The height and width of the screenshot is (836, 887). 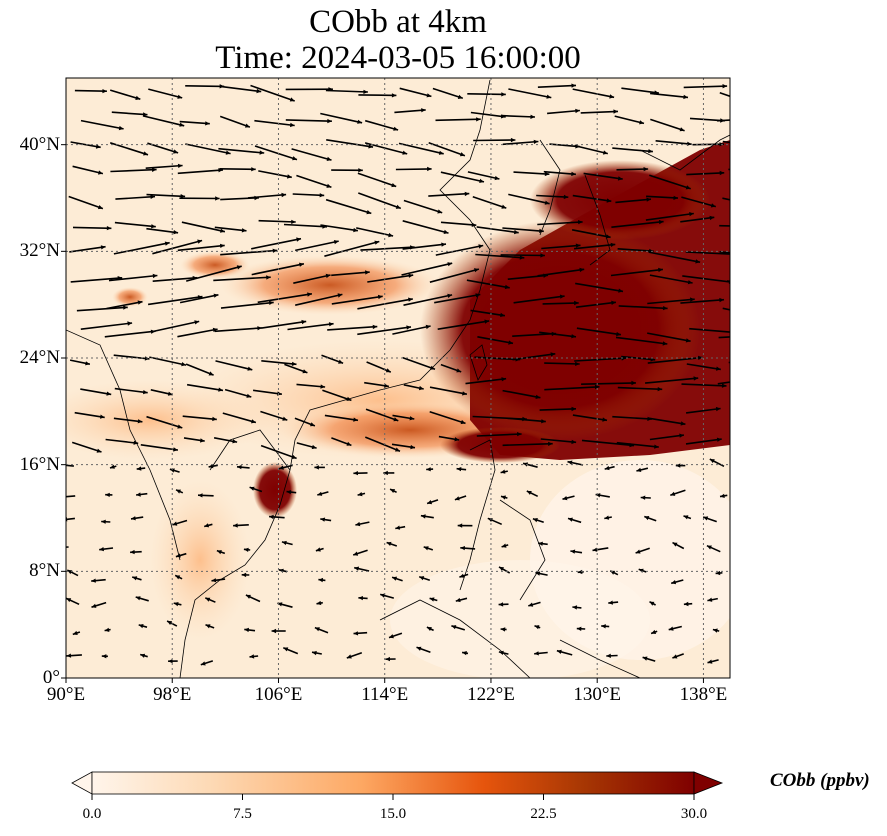 I want to click on colorbar-tick-label: 7.5, so click(x=242, y=814).